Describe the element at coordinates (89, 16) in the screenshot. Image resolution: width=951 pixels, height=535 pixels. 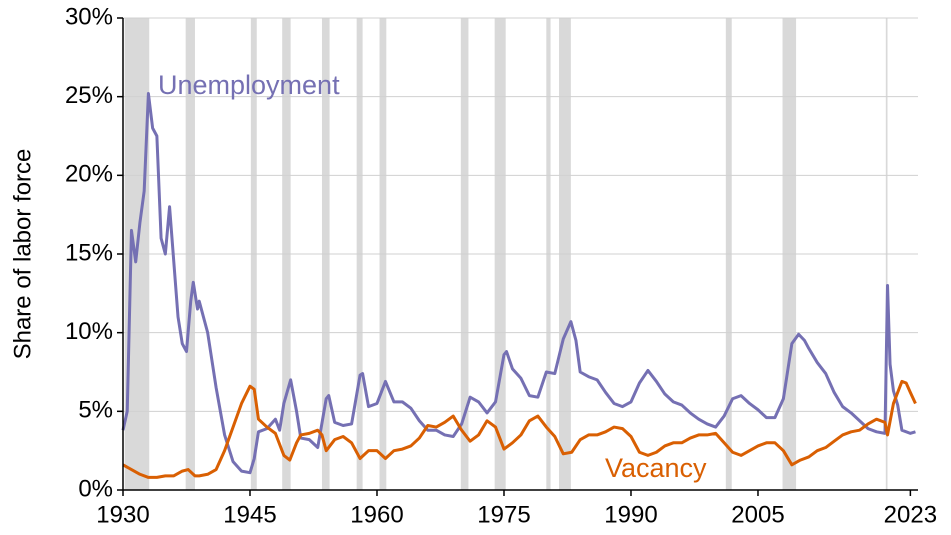
I see `y-tick-label: 30%` at that location.